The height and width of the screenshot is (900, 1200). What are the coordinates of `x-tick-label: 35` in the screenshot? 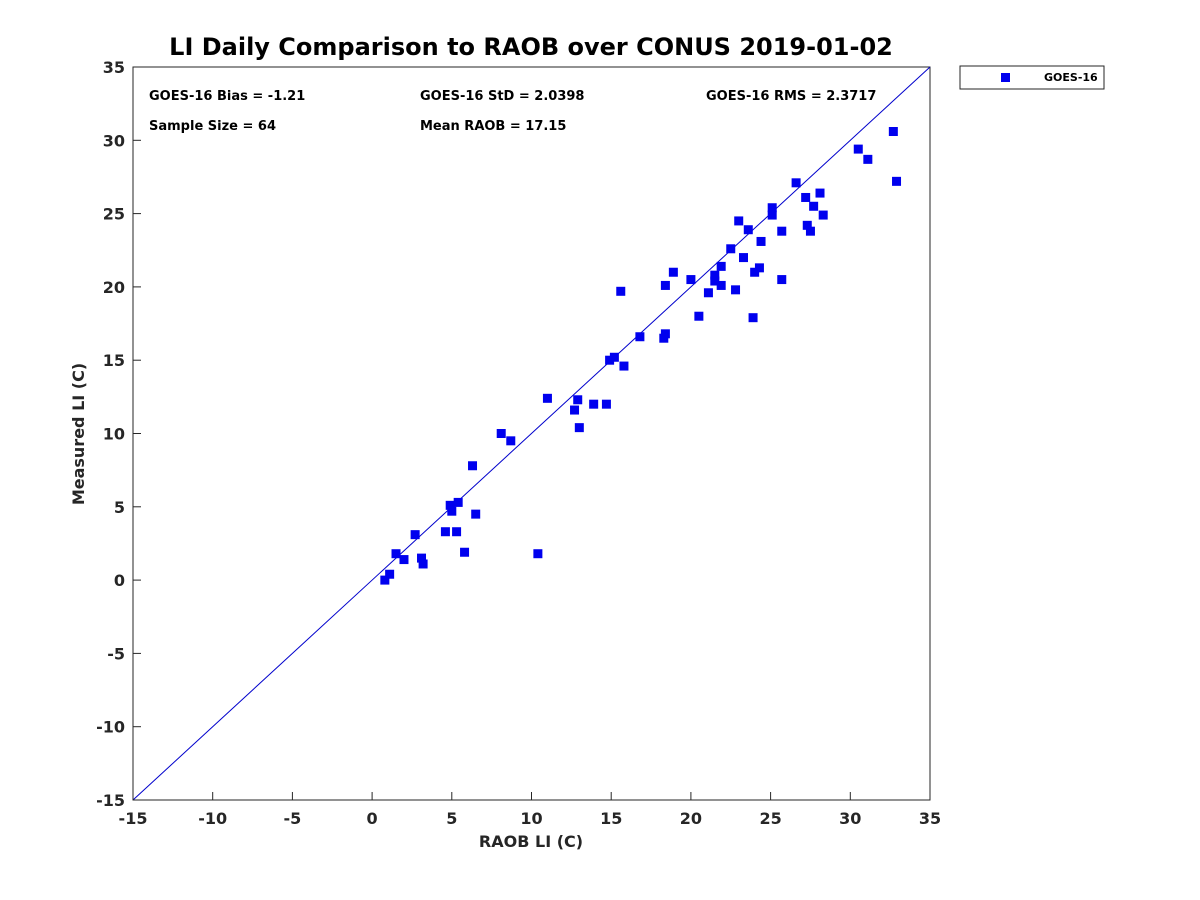 It's located at (930, 818).